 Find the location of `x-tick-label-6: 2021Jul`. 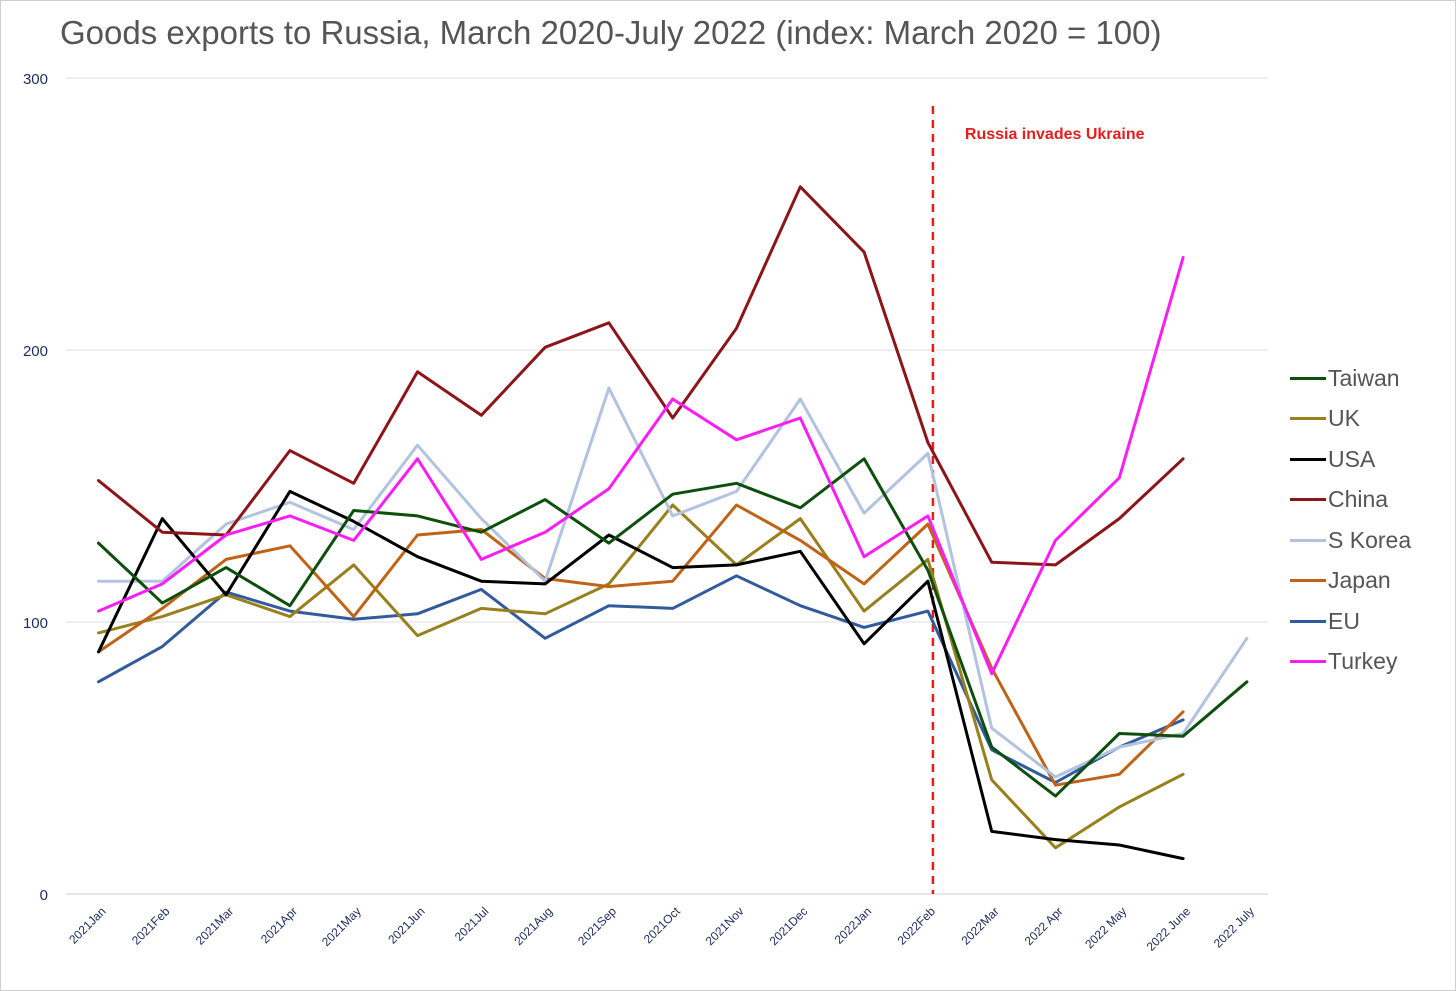

x-tick-label-6: 2021Jul is located at coordinates (472, 924).